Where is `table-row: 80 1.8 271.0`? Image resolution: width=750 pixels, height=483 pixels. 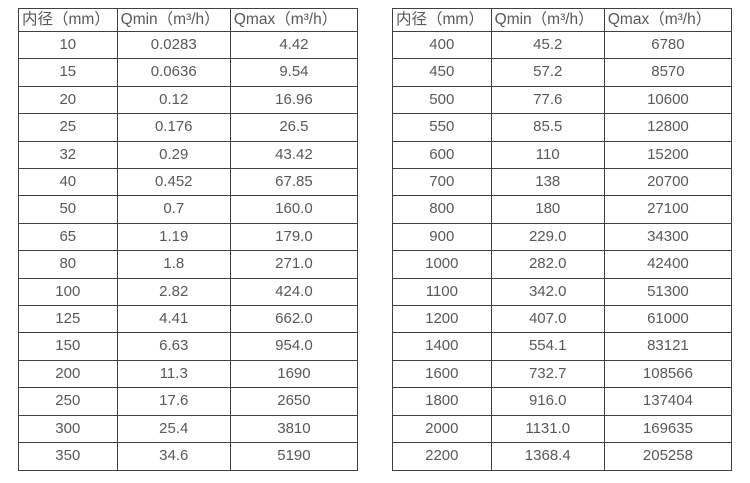
table-row: 80 1.8 271.0 is located at coordinates (188, 264).